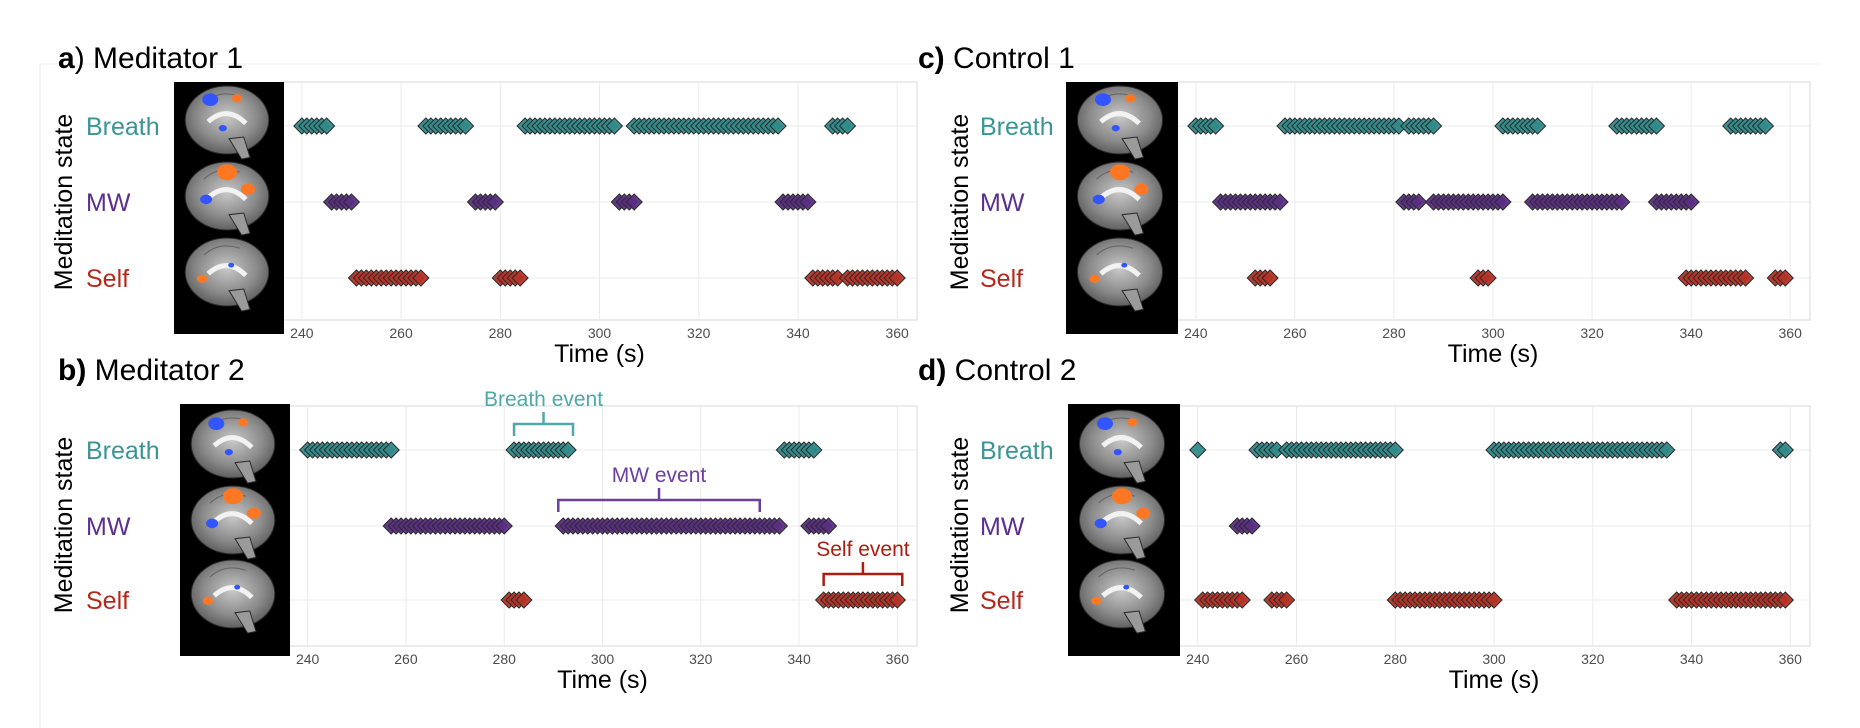 This screenshot has height=728, width=1860. What do you see at coordinates (1001, 279) in the screenshot?
I see `state-label-self: Self` at bounding box center [1001, 279].